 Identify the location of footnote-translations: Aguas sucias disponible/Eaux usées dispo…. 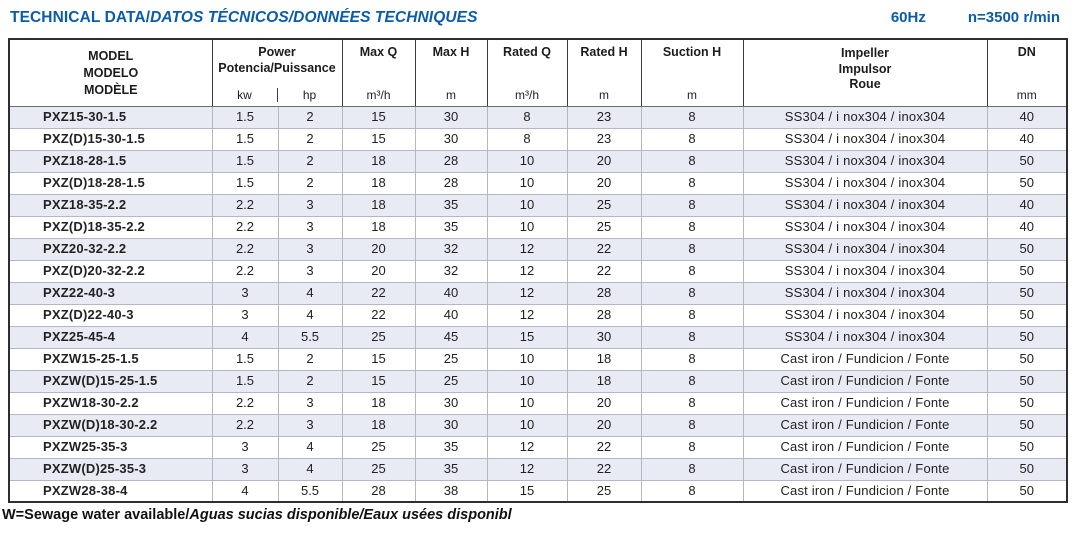
(350, 515).